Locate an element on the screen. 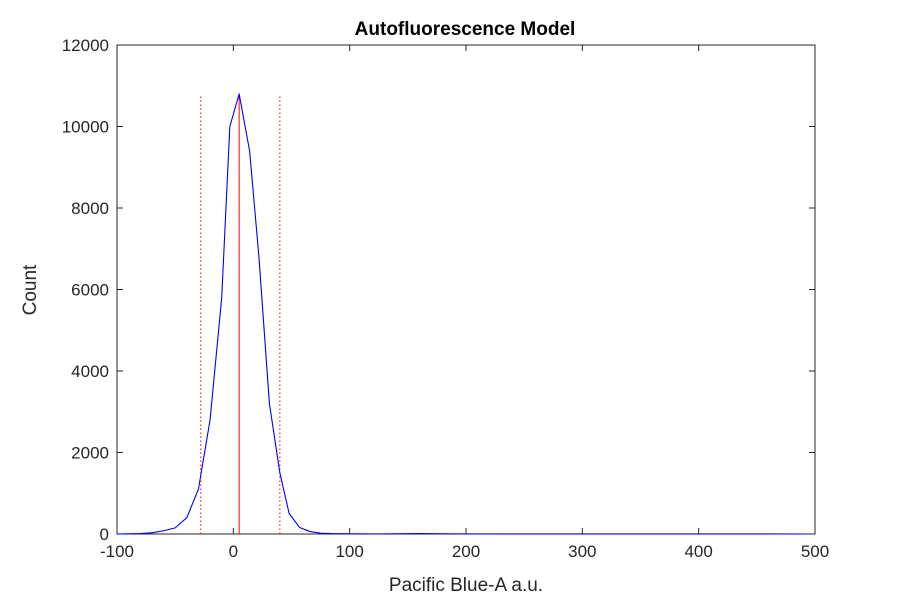 The image size is (900, 600). x-tick-label: 500 is located at coordinates (815, 551).